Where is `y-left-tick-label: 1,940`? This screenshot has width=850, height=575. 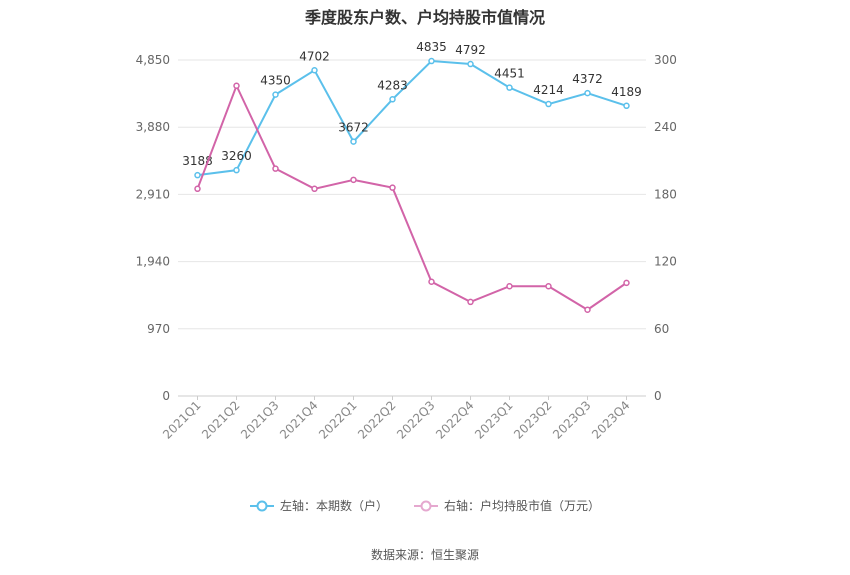
y-left-tick-label: 1,940 is located at coordinates (153, 262).